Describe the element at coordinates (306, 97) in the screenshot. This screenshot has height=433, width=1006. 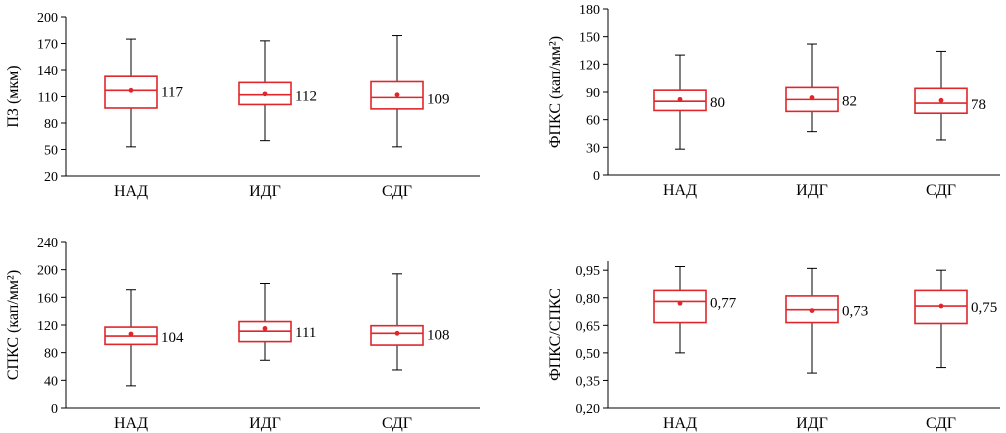
I see `value-label: 112` at that location.